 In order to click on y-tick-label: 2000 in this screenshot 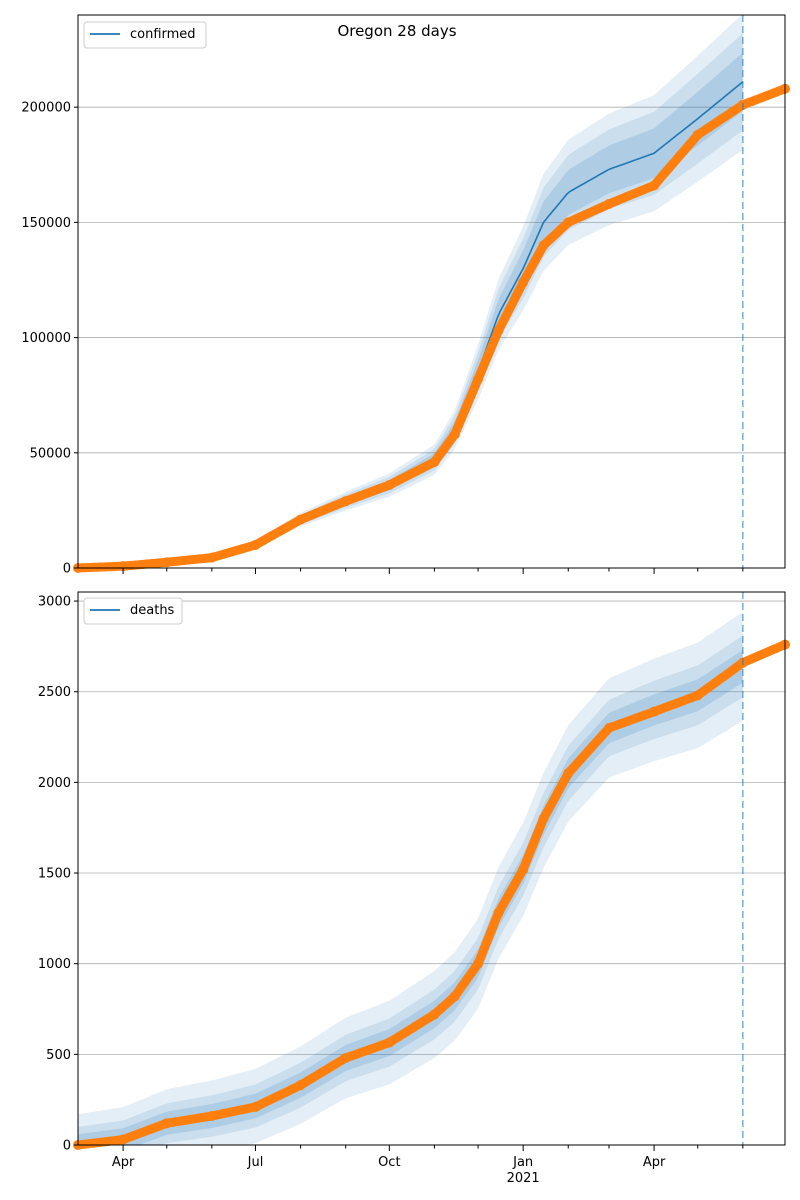, I will do `click(54, 783)`.